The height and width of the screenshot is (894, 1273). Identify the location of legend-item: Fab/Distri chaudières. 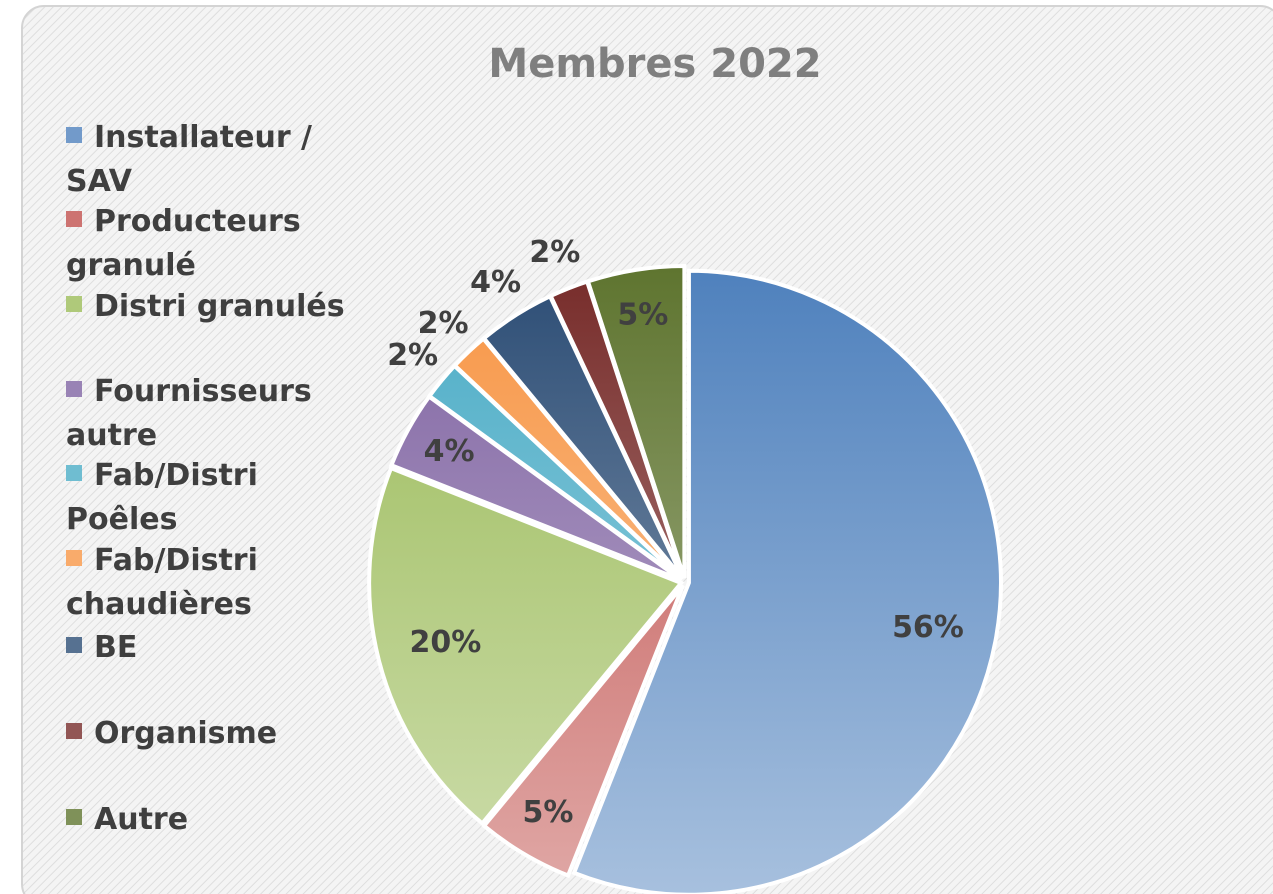
(206, 583).